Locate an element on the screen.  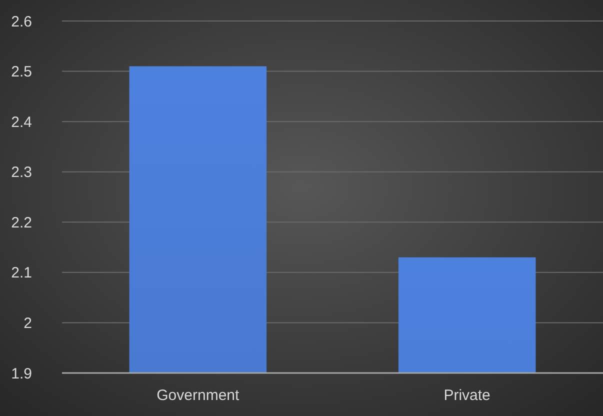
y-tick-label: 2.1 is located at coordinates (21, 273).